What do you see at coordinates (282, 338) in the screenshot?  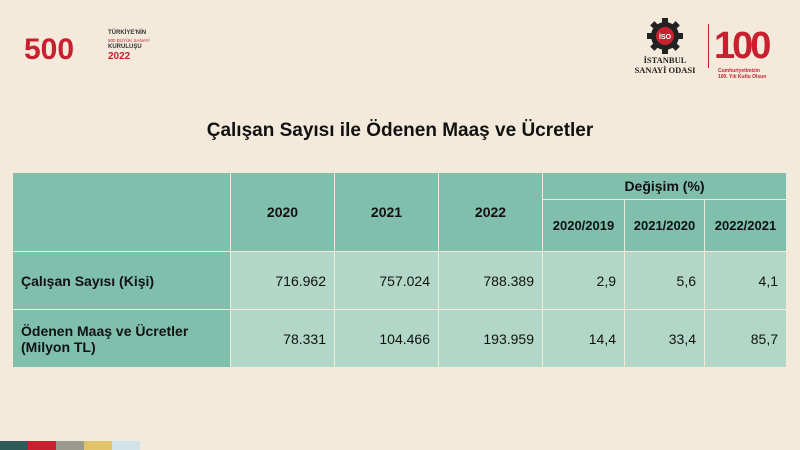 I see `table-cell: 78.331` at bounding box center [282, 338].